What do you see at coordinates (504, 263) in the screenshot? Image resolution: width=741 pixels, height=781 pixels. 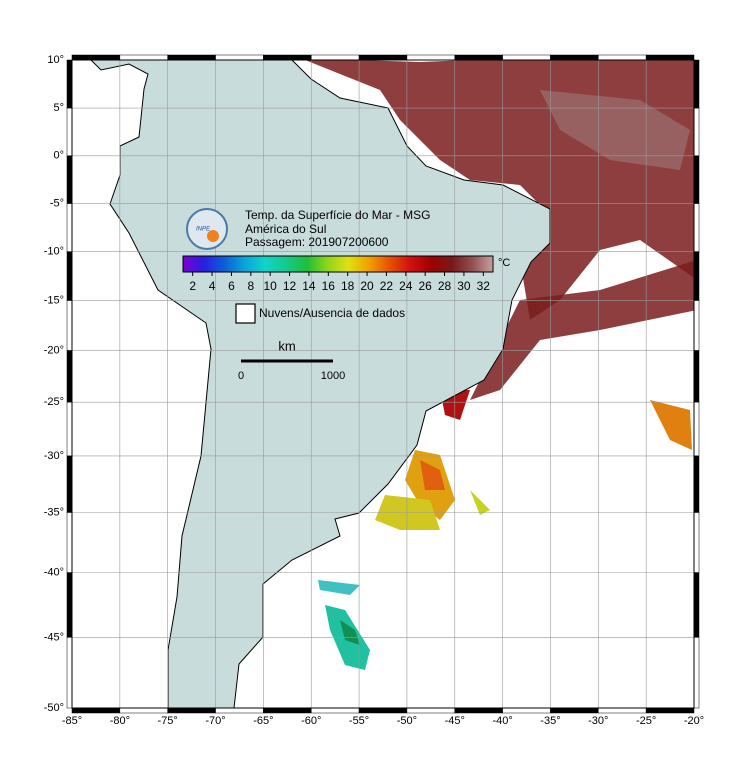 I see `colorbar-unit: °C` at bounding box center [504, 263].